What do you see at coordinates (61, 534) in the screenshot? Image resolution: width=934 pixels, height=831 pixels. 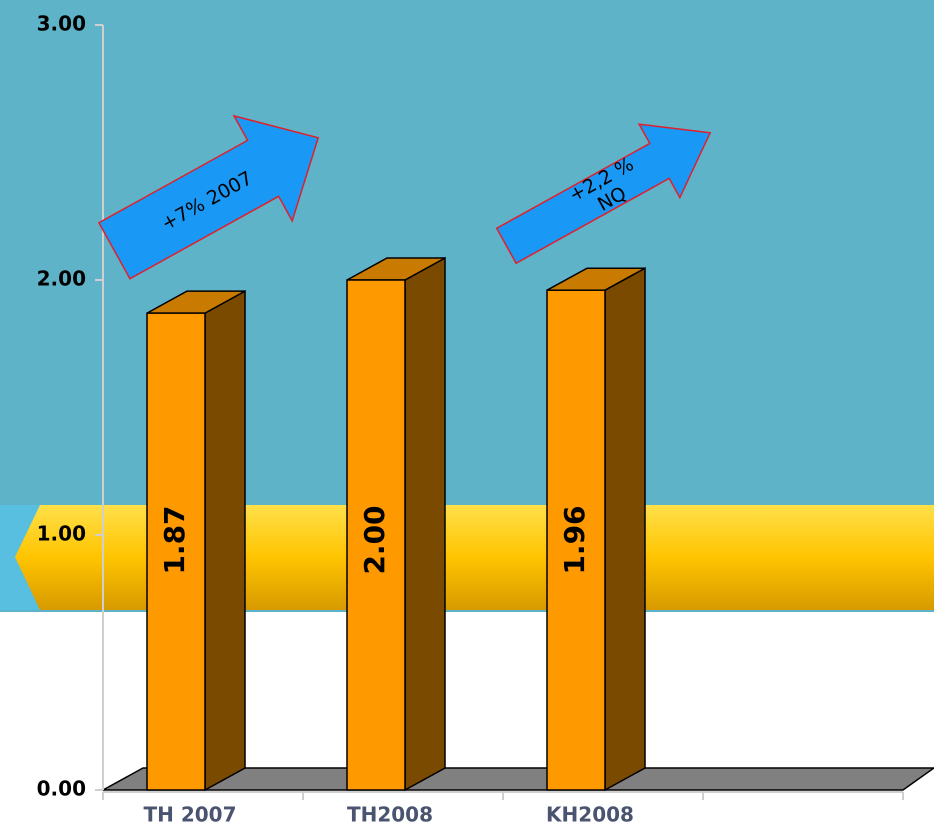 I see `y-tick-label: 1.00` at bounding box center [61, 534].